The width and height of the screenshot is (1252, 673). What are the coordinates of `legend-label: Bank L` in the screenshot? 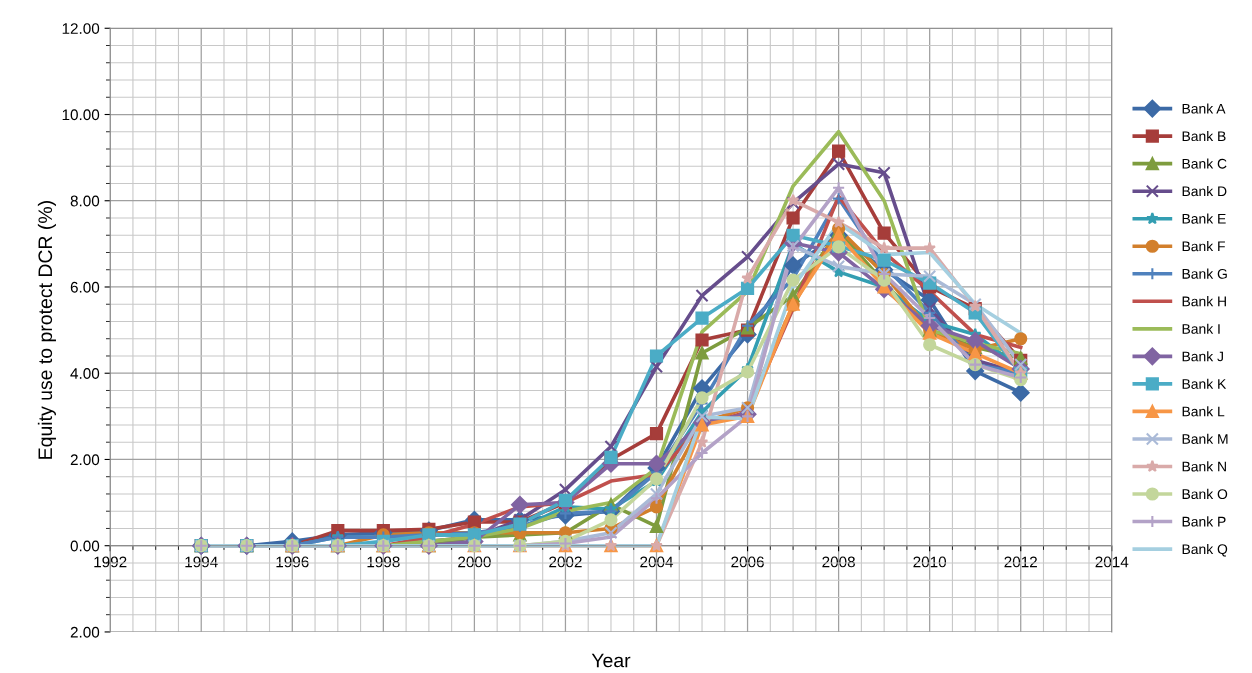 It's located at (1203, 411).